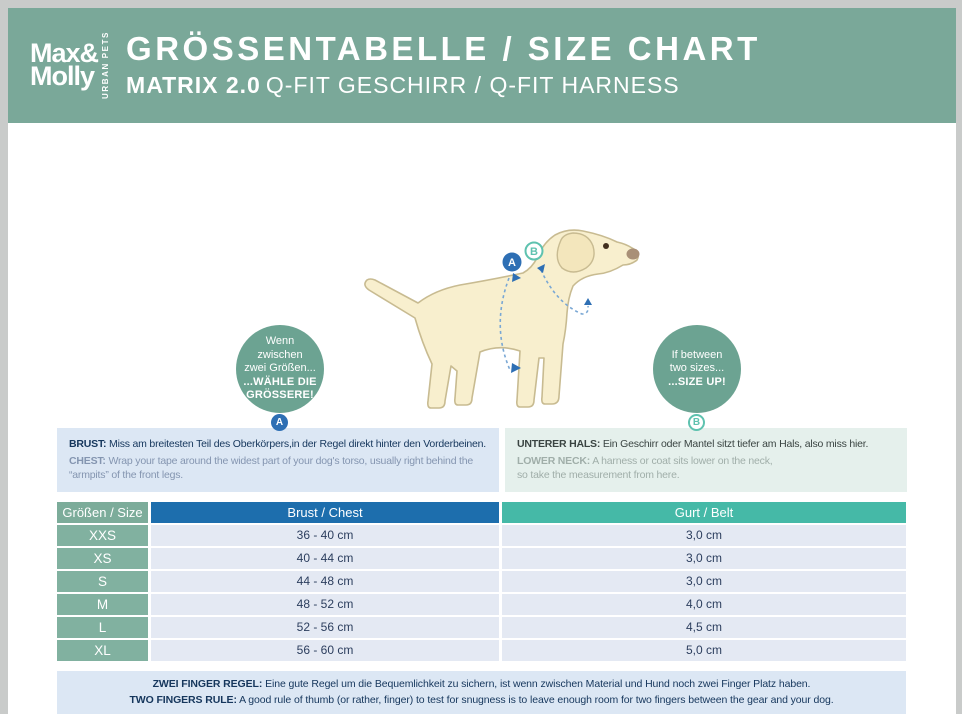 The width and height of the screenshot is (962, 714). What do you see at coordinates (62, 76) in the screenshot?
I see `logo-line-2: Molly` at bounding box center [62, 76].